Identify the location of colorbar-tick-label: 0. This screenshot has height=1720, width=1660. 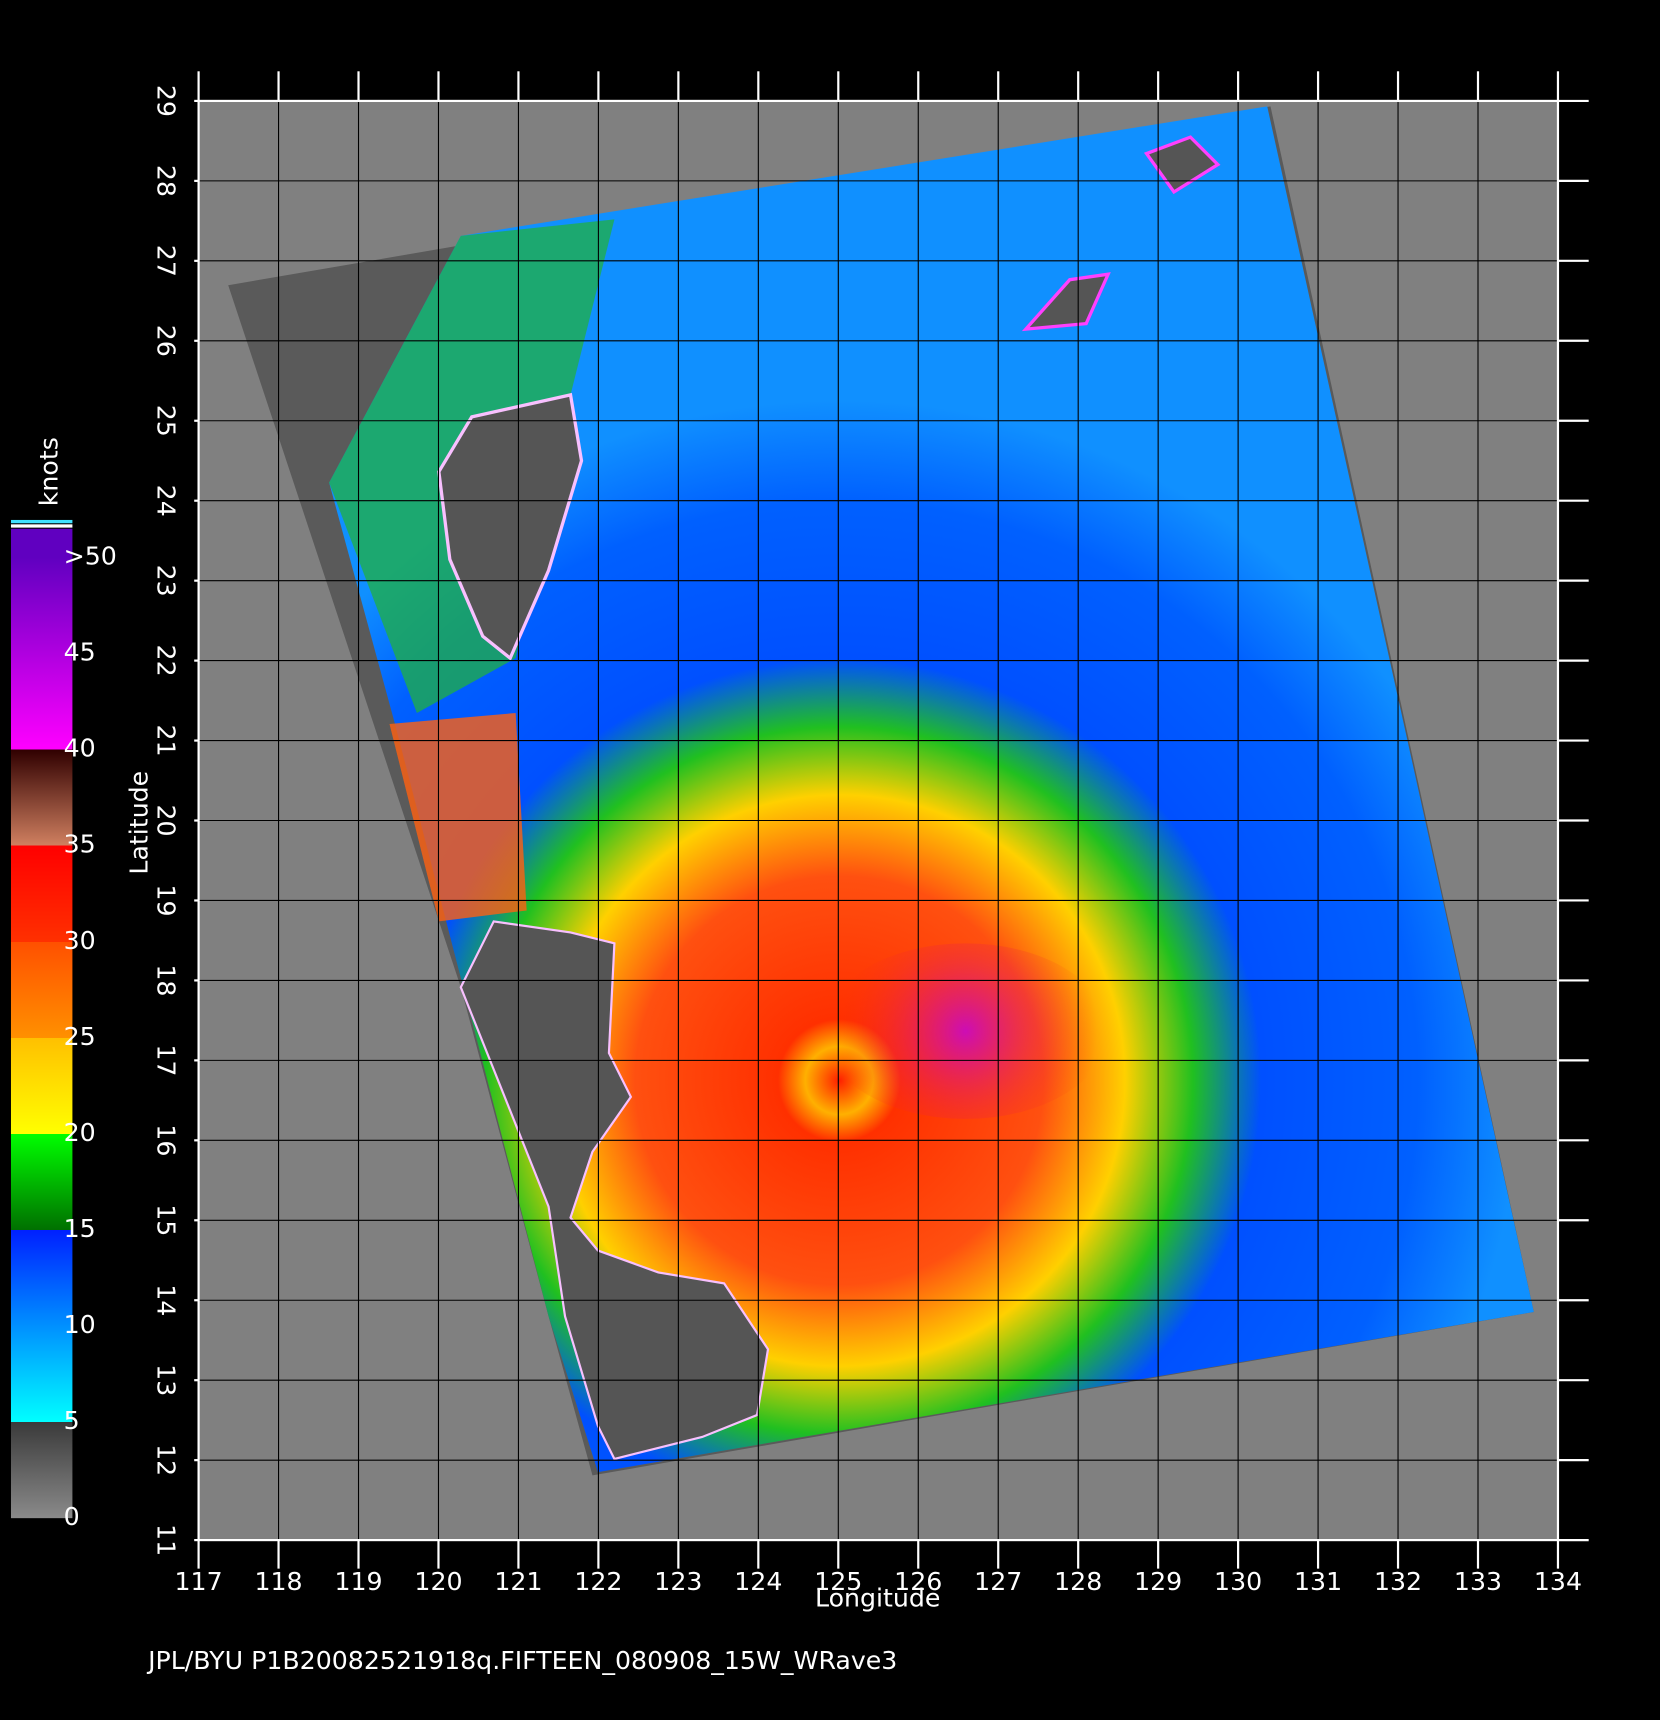
(72, 1516).